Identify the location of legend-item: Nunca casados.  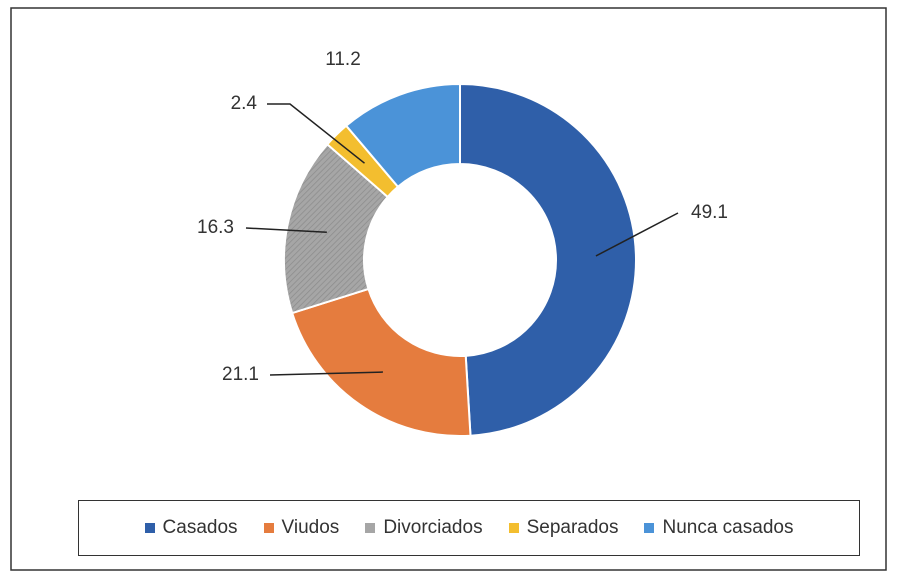
(718, 528).